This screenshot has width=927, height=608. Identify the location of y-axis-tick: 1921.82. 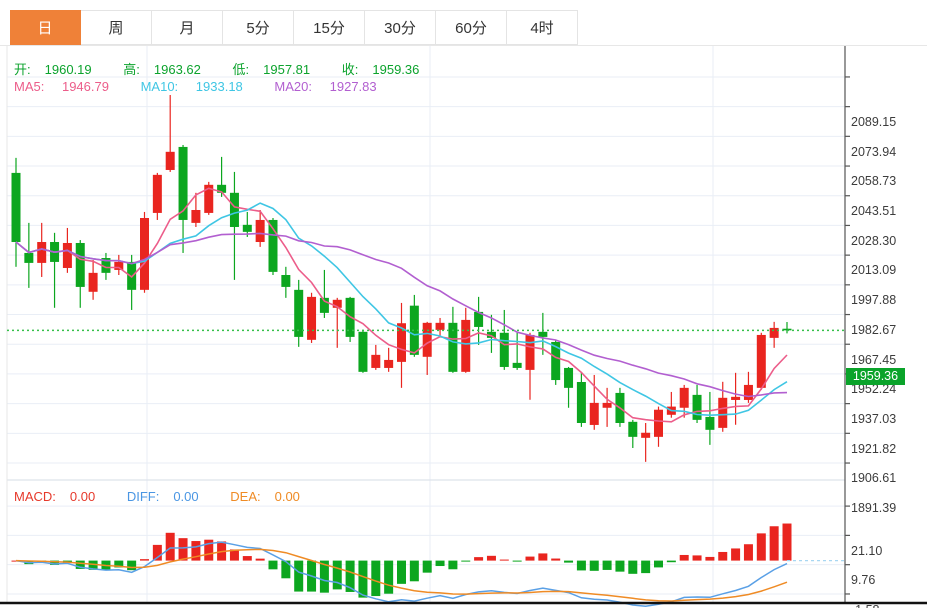
(874, 448).